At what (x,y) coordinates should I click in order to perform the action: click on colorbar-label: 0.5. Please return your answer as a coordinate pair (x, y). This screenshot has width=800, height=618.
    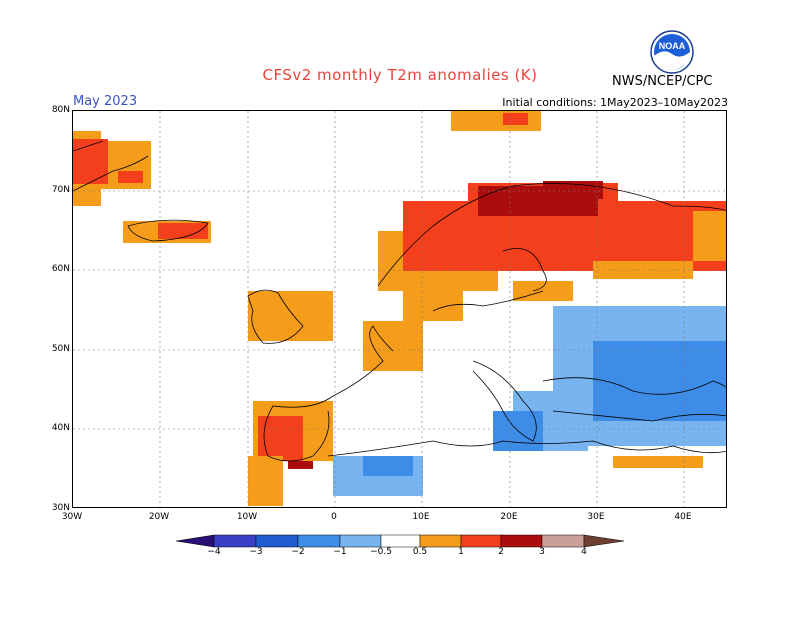
    Looking at the image, I should click on (420, 552).